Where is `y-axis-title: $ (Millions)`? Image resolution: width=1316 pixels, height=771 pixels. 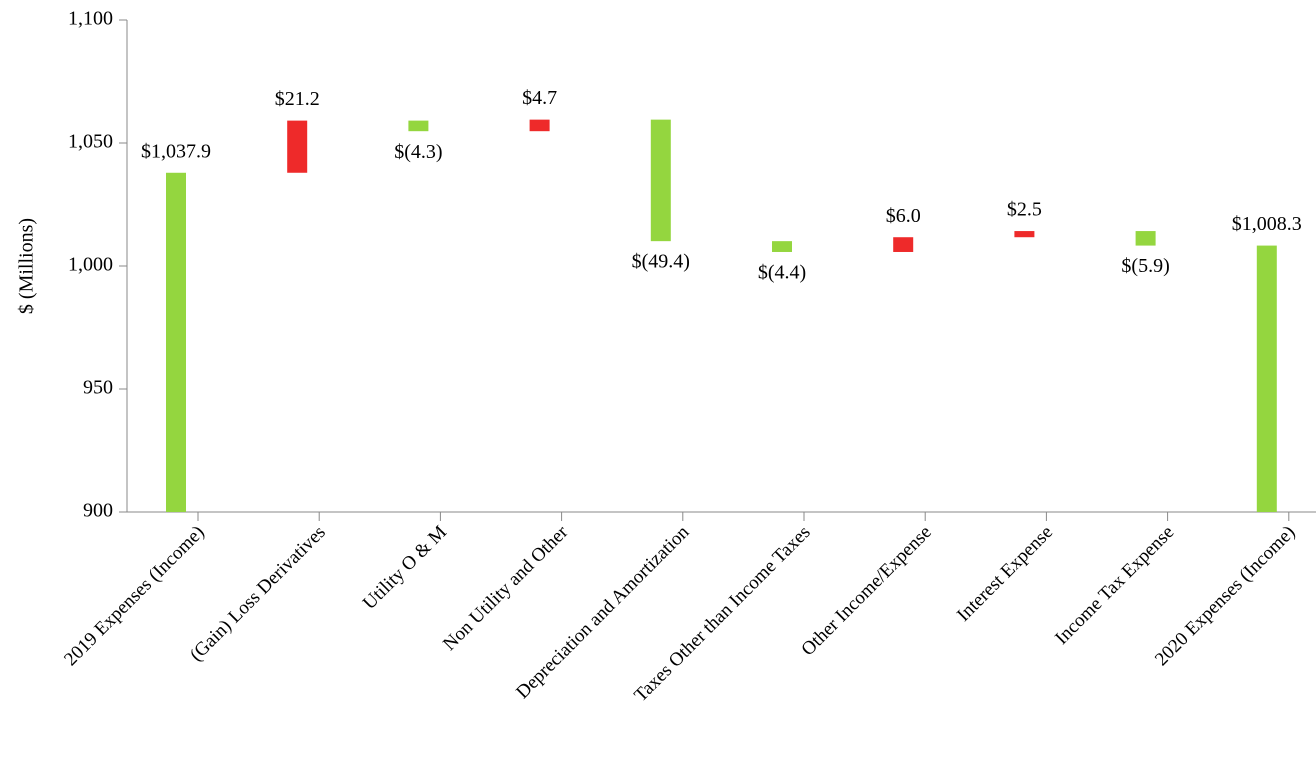 y-axis-title: $ (Millions) is located at coordinates (27, 266).